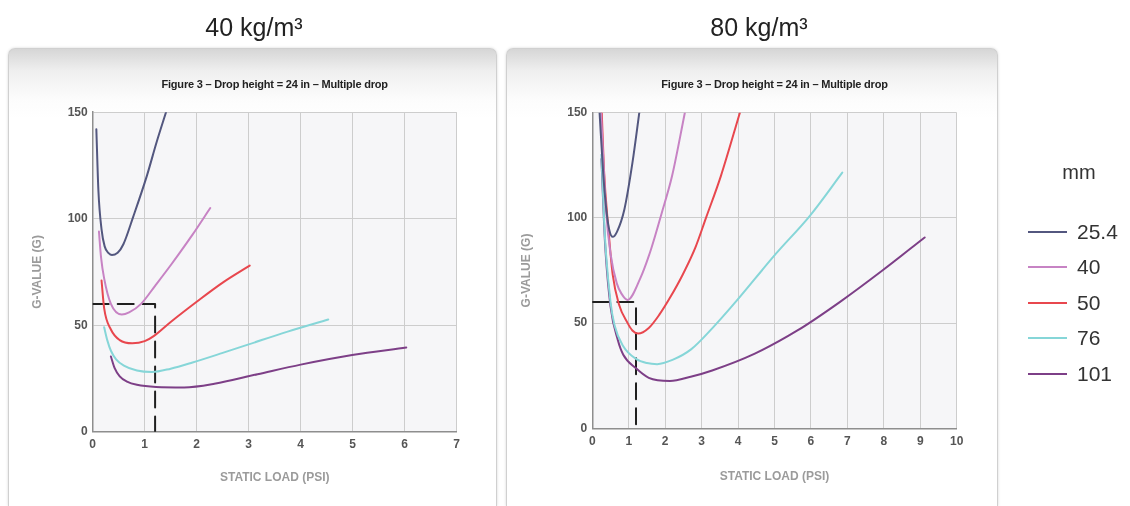  Describe the element at coordinates (584, 427) in the screenshot. I see `y-tick-label: 0` at that location.